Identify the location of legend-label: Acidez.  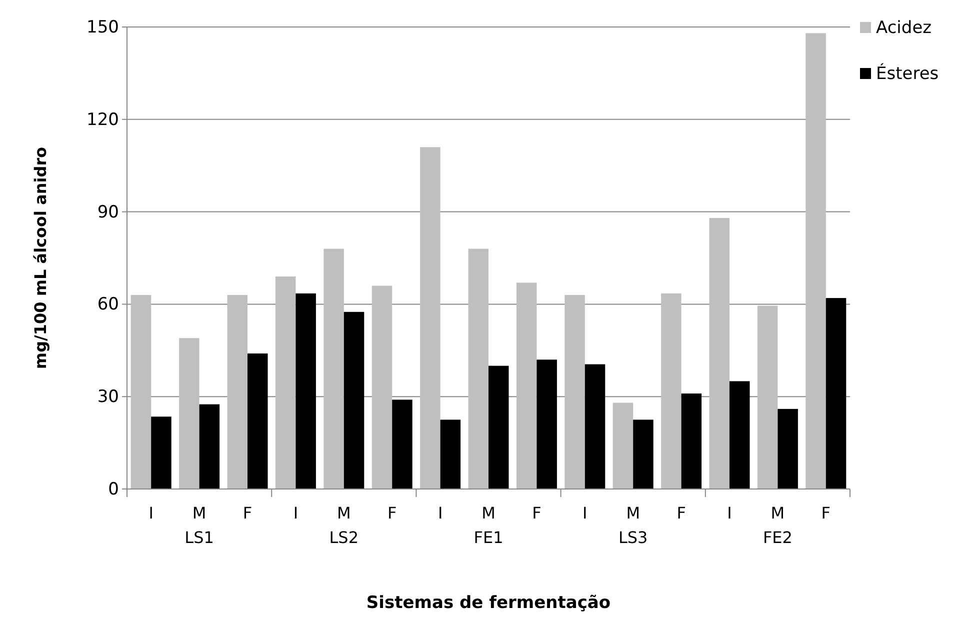
(904, 28).